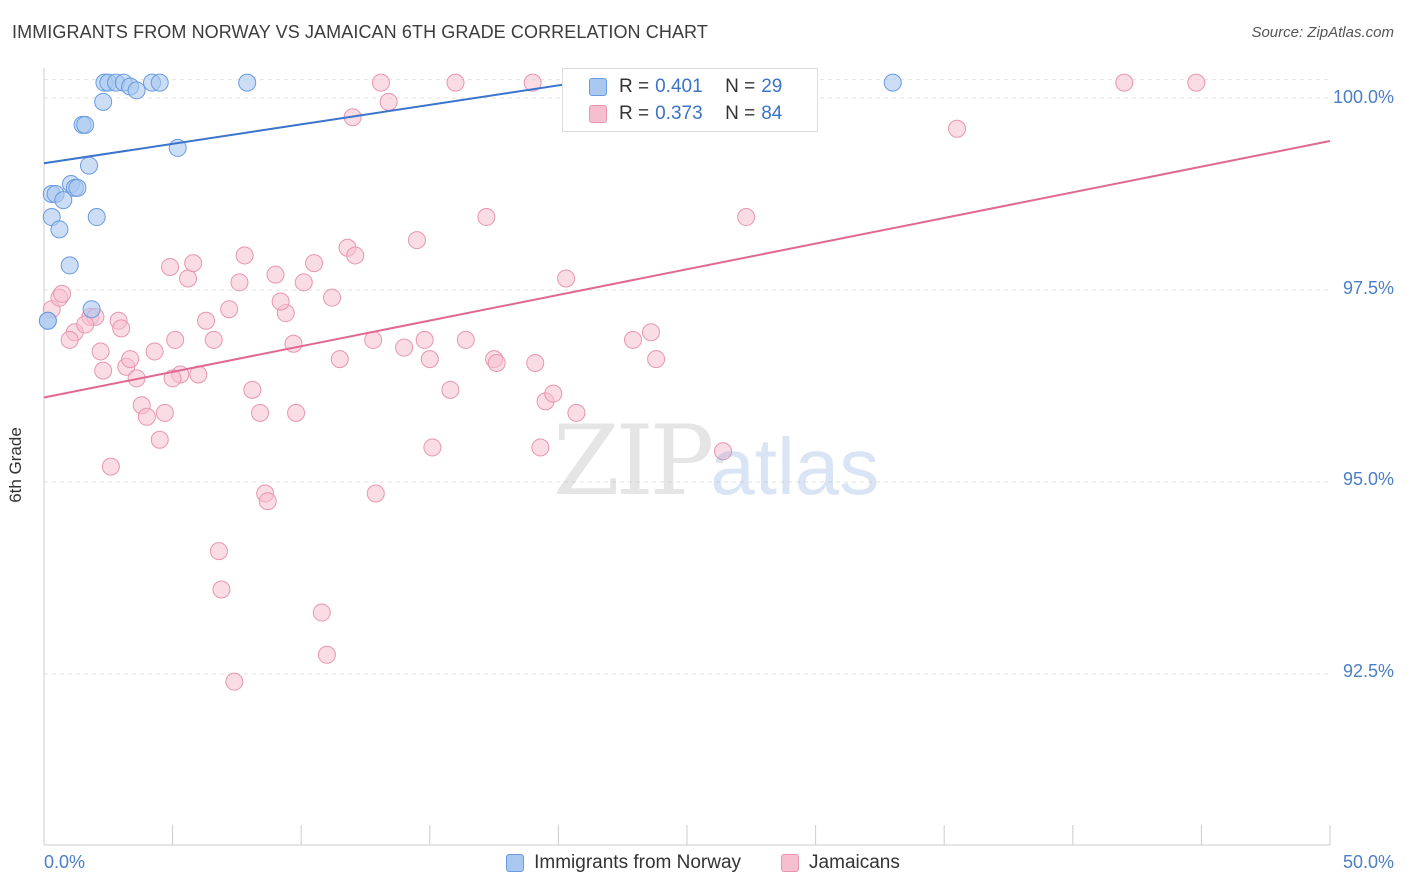  I want to click on watermark-zip: ZIP, so click(633, 461).